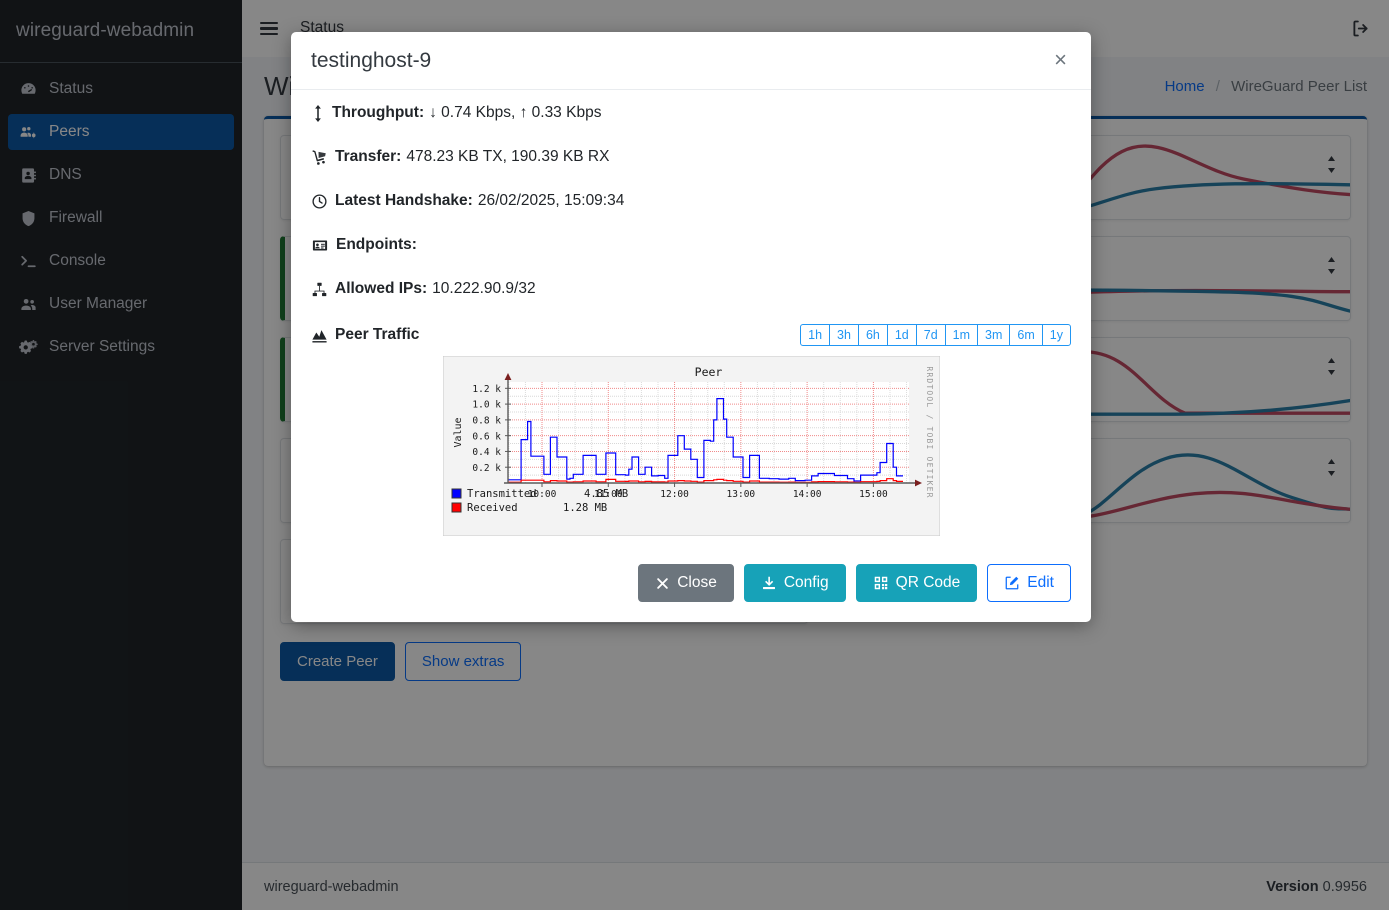  I want to click on svg-text: RRDTOOL / TOBI OETIKER, so click(929, 432).